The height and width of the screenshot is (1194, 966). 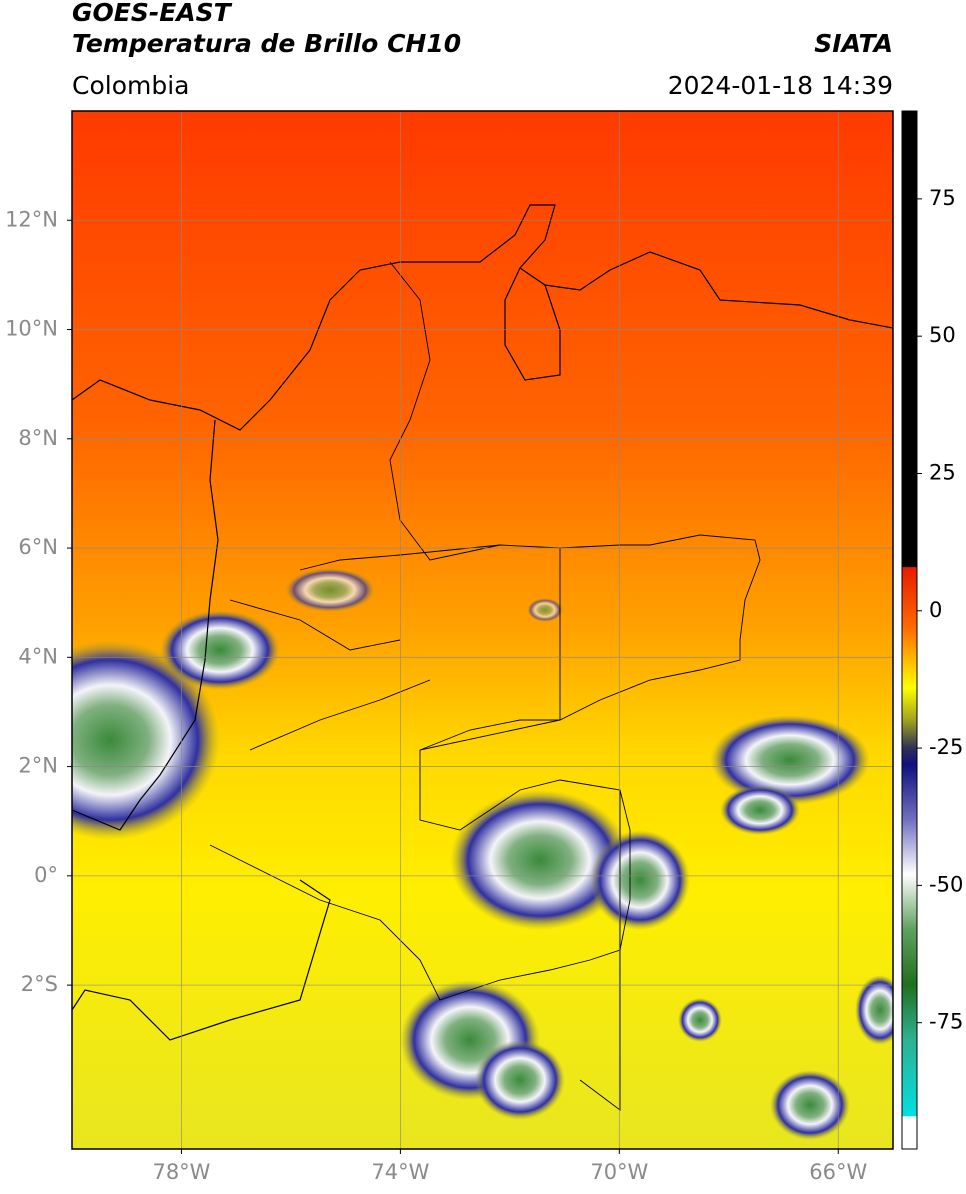 I want to click on y-tick-label: 0°, so click(x=46, y=875).